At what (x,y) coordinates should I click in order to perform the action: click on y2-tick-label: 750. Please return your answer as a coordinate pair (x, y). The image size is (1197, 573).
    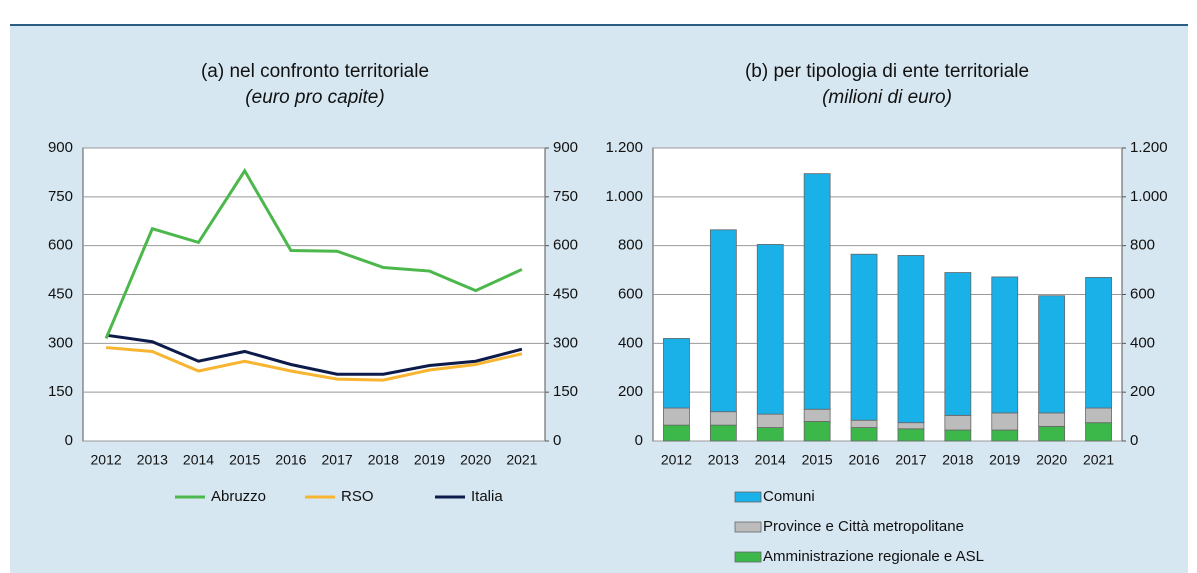
    Looking at the image, I should click on (565, 196).